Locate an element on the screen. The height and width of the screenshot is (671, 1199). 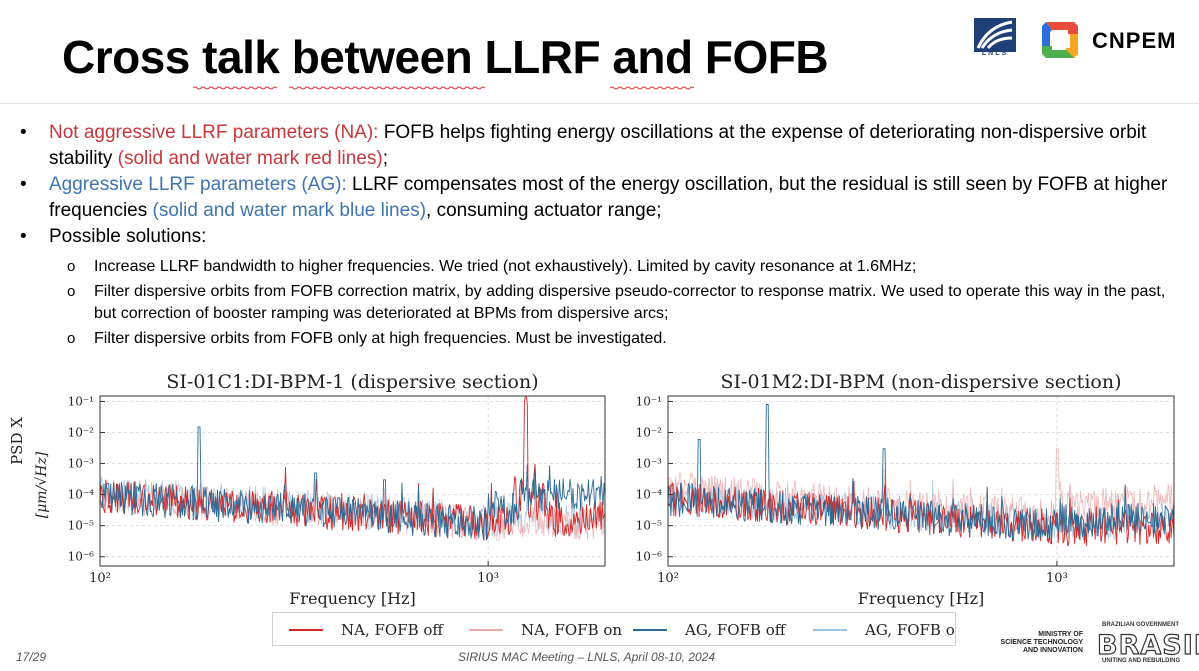
cnpem-logo-mark is located at coordinates (1060, 40).